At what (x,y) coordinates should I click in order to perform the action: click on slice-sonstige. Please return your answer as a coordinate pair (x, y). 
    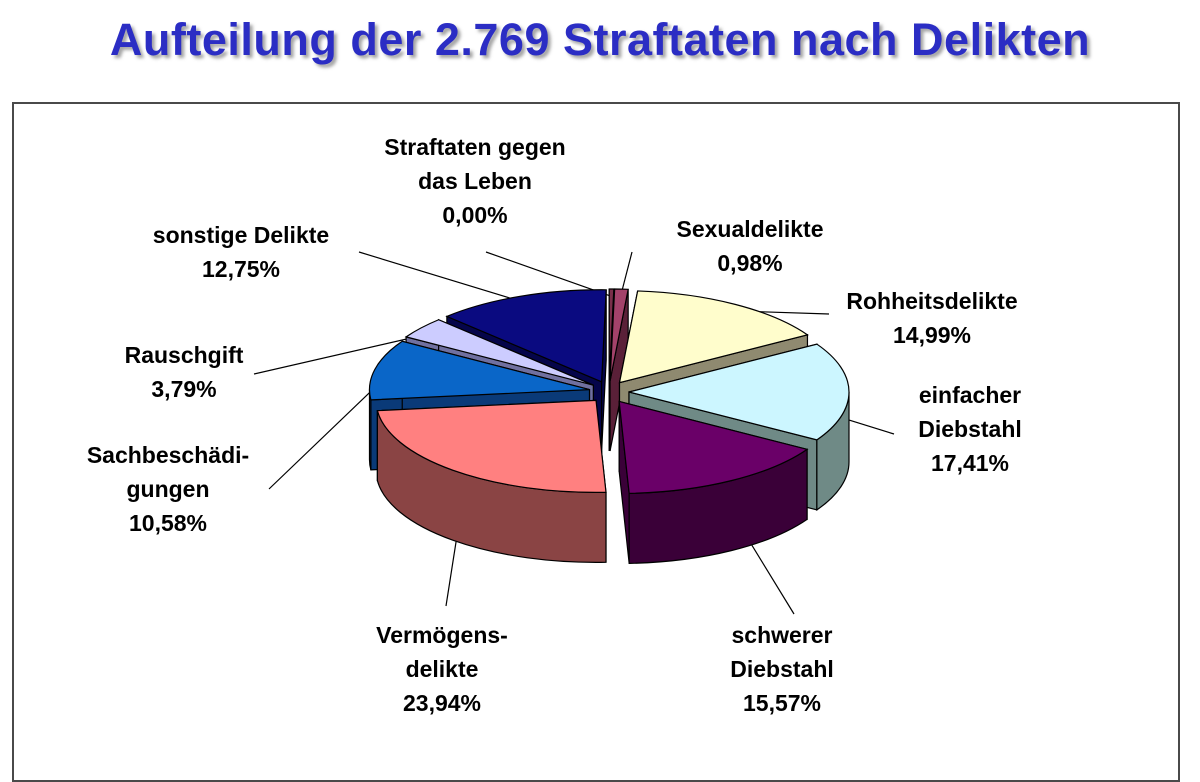
    Looking at the image, I should click on (526, 336).